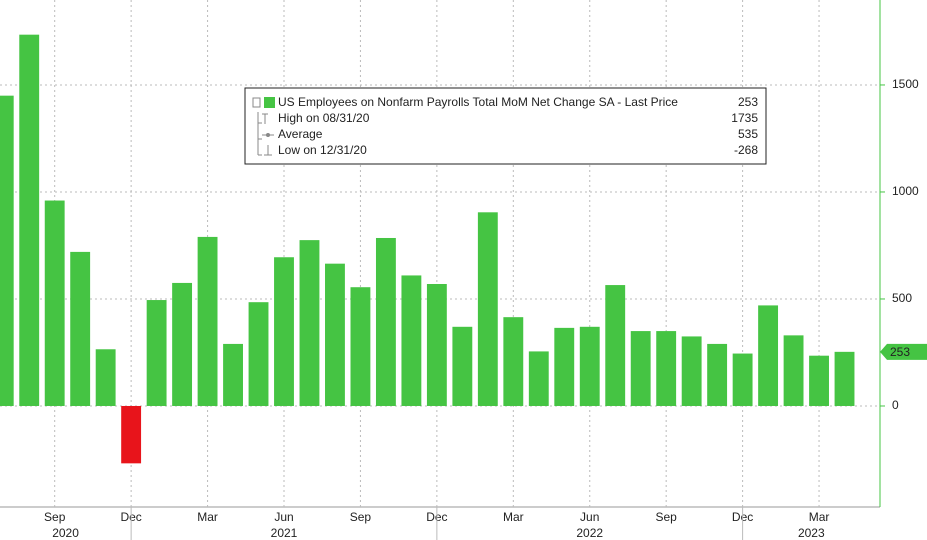 The image size is (927, 540). Describe the element at coordinates (744, 118) in the screenshot. I see `legend-value: 1735` at that location.